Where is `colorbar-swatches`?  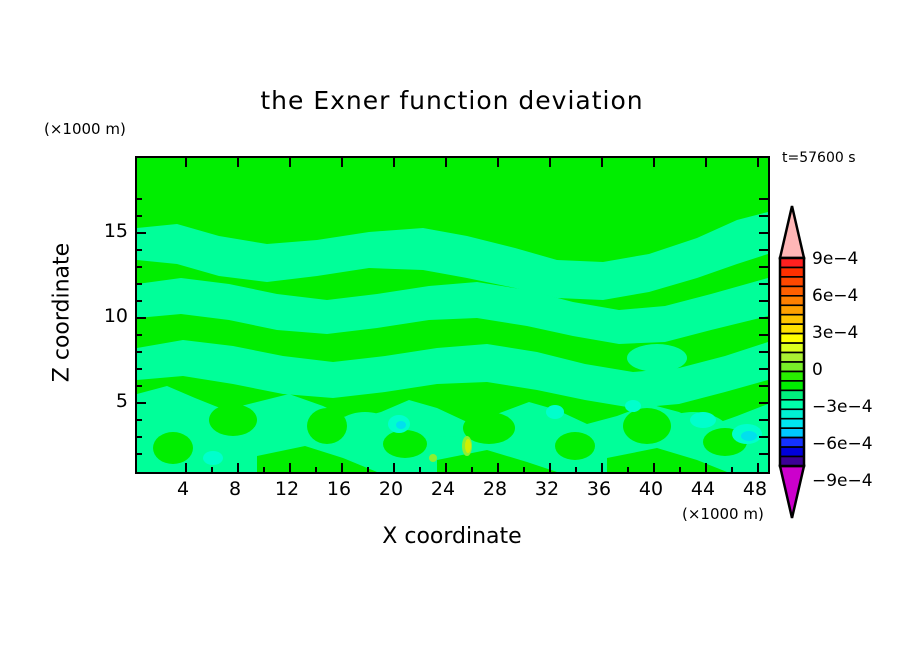
colorbar-swatches is located at coordinates (792, 362).